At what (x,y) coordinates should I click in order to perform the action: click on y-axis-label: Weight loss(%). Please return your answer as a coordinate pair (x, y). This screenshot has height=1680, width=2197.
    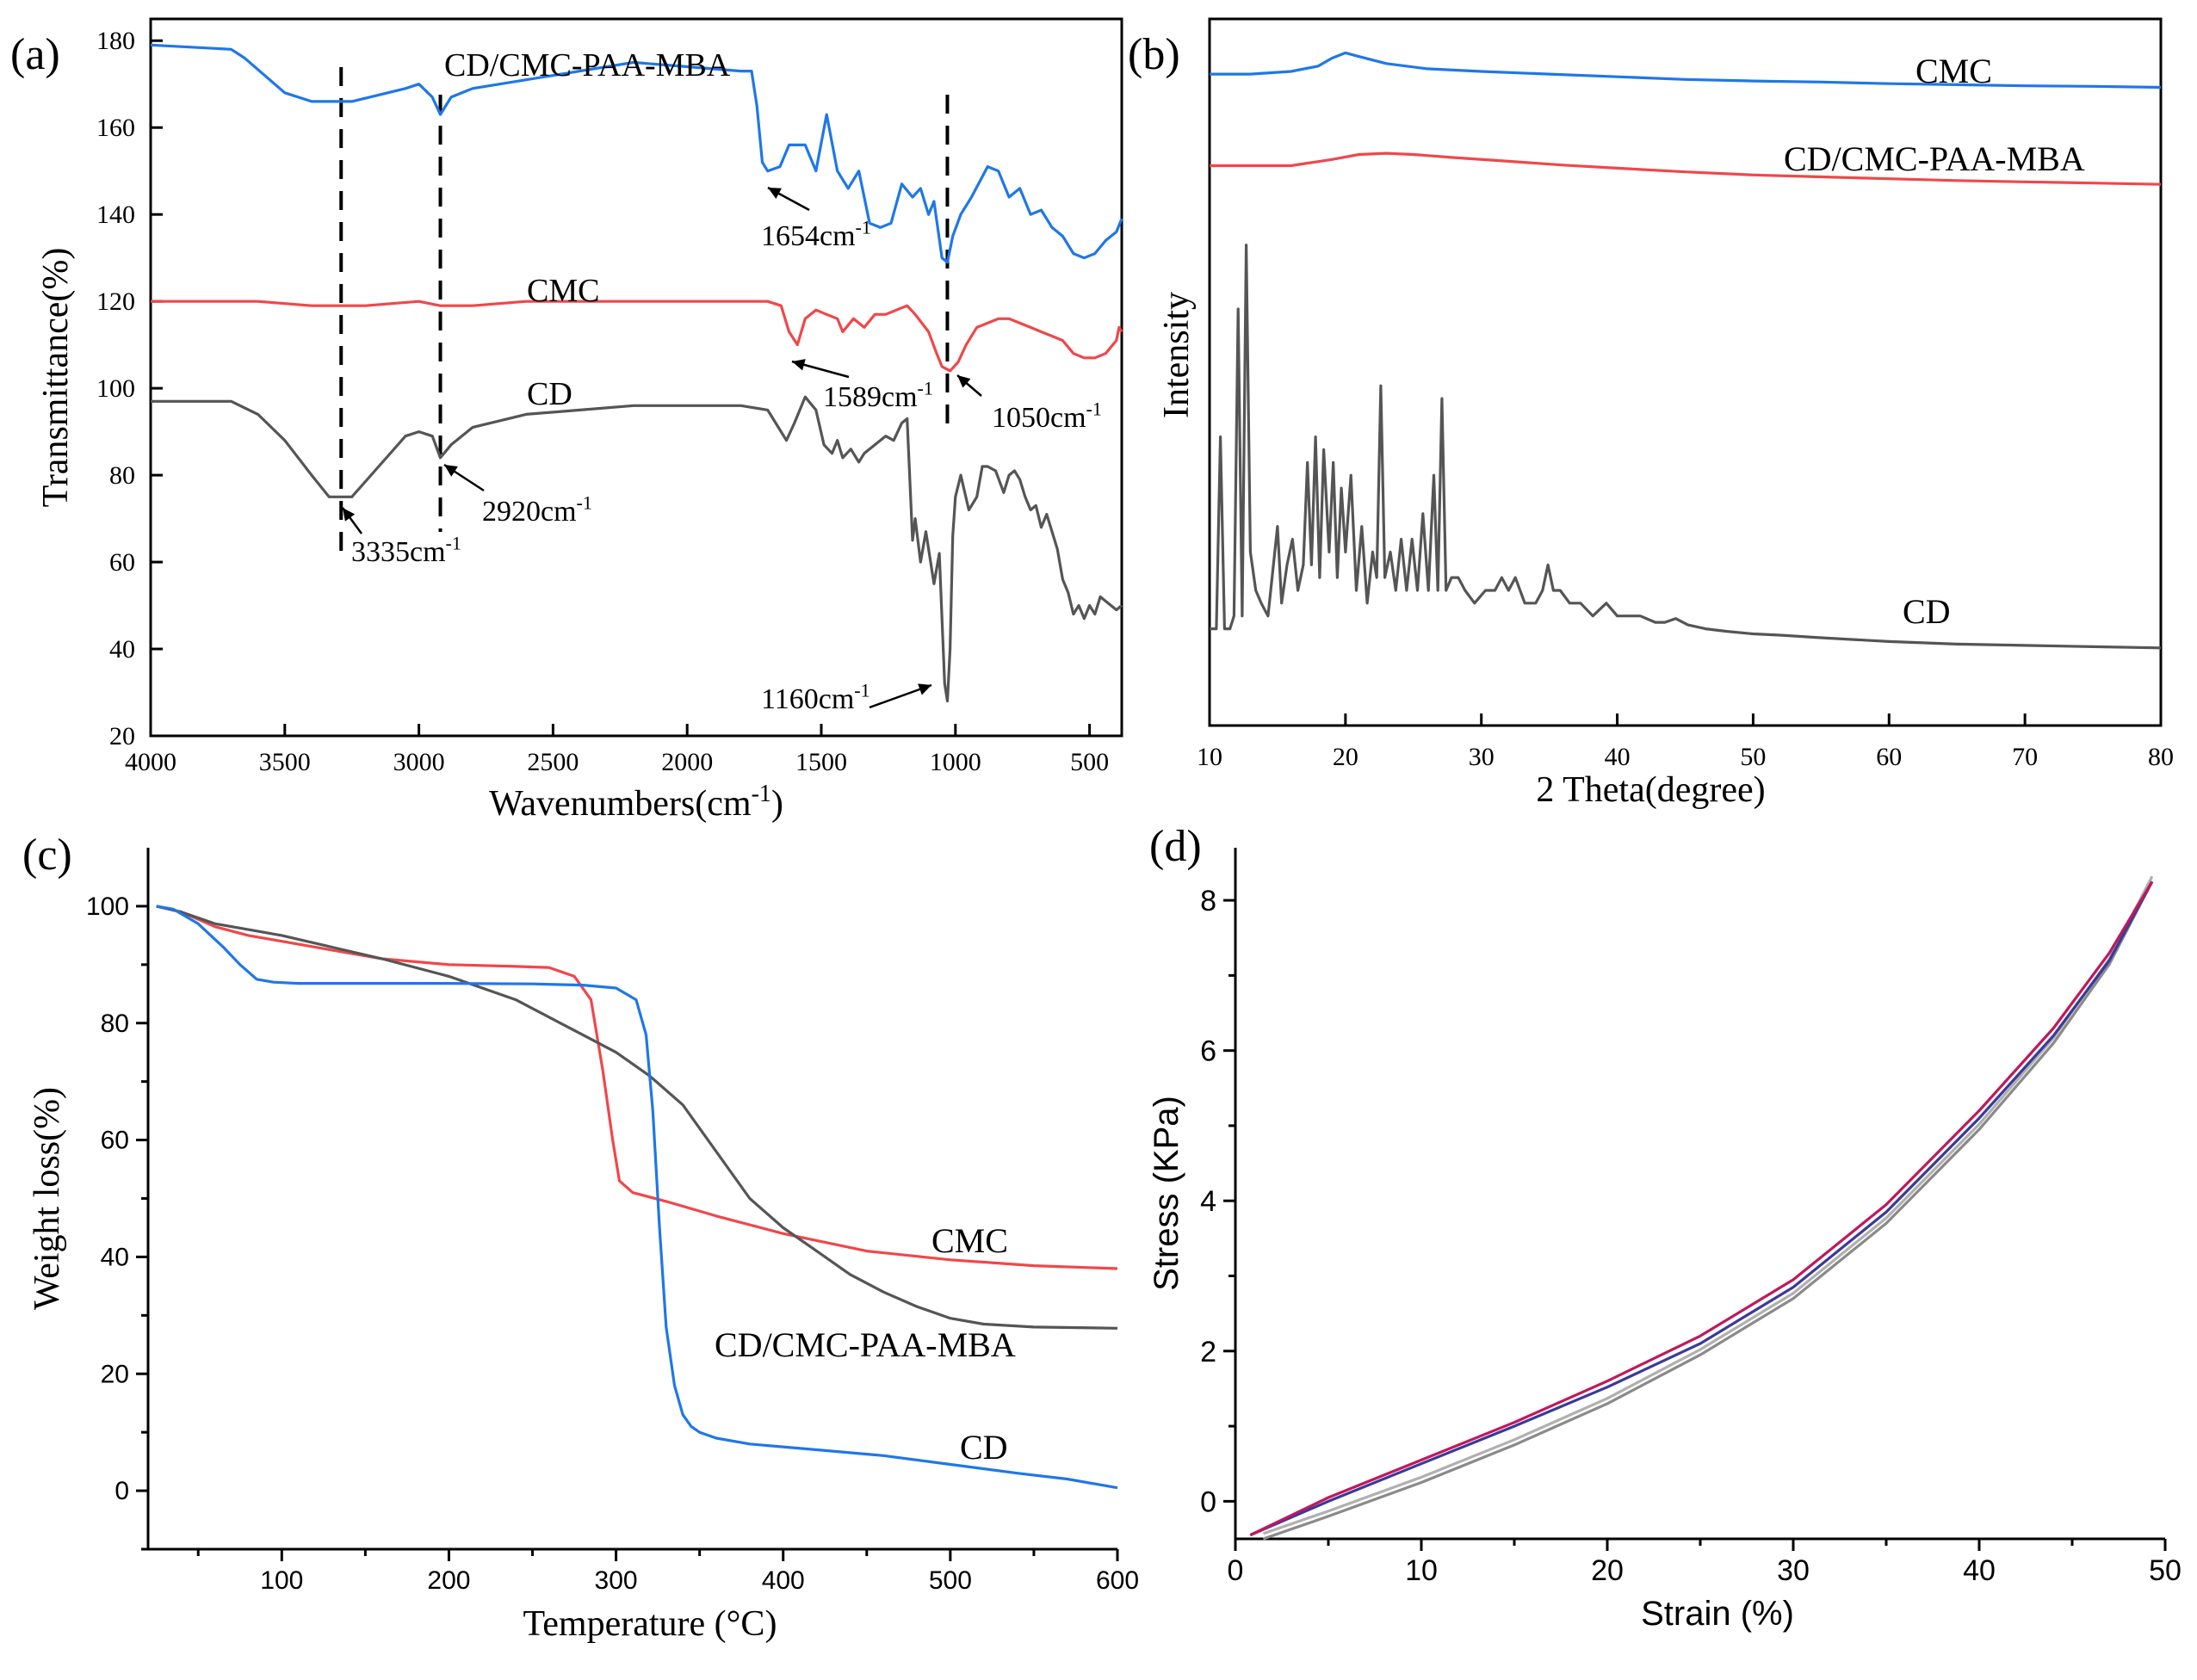
    Looking at the image, I should click on (47, 1198).